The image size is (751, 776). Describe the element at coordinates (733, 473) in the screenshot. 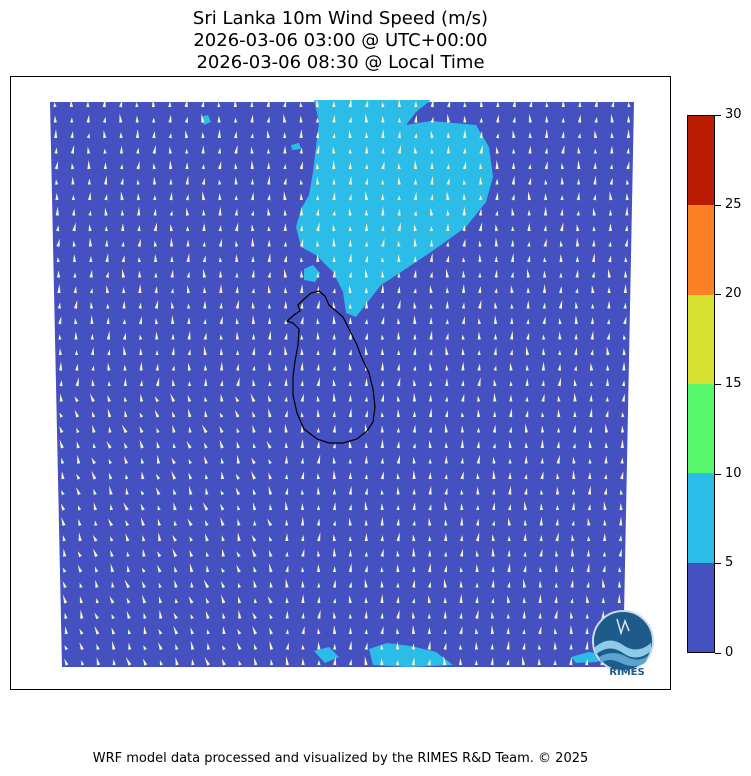

I see `colorbar-tick-label: 10` at that location.